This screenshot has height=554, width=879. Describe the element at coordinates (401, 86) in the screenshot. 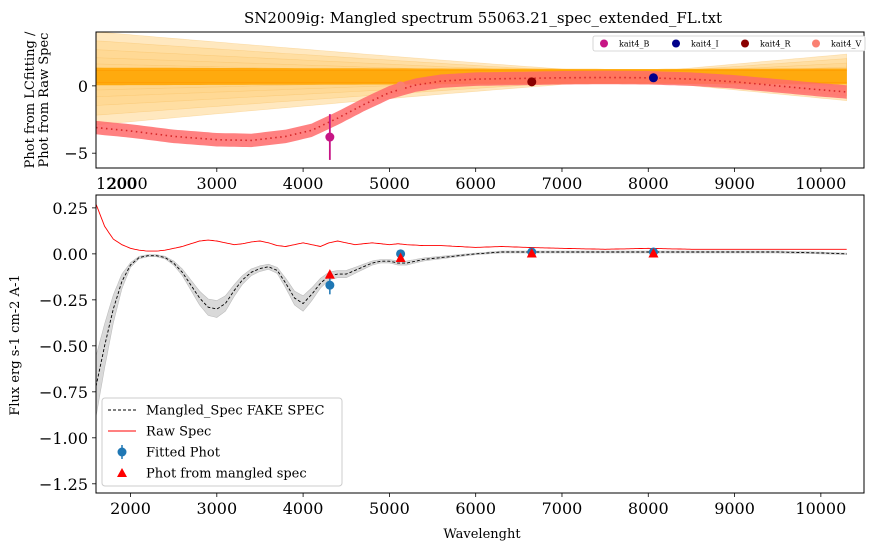

I see `point-kait4-v` at that location.